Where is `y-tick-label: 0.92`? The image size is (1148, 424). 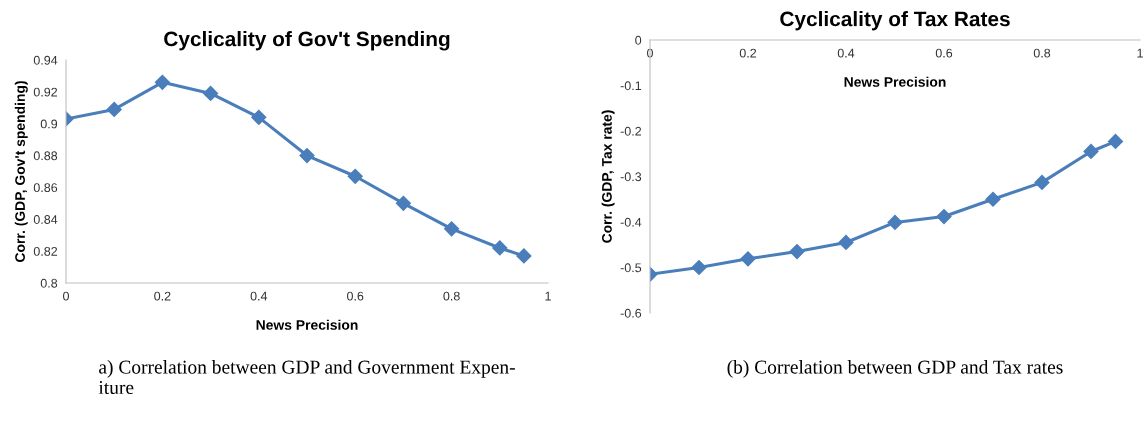
y-tick-label: 0.92 is located at coordinates (45, 92).